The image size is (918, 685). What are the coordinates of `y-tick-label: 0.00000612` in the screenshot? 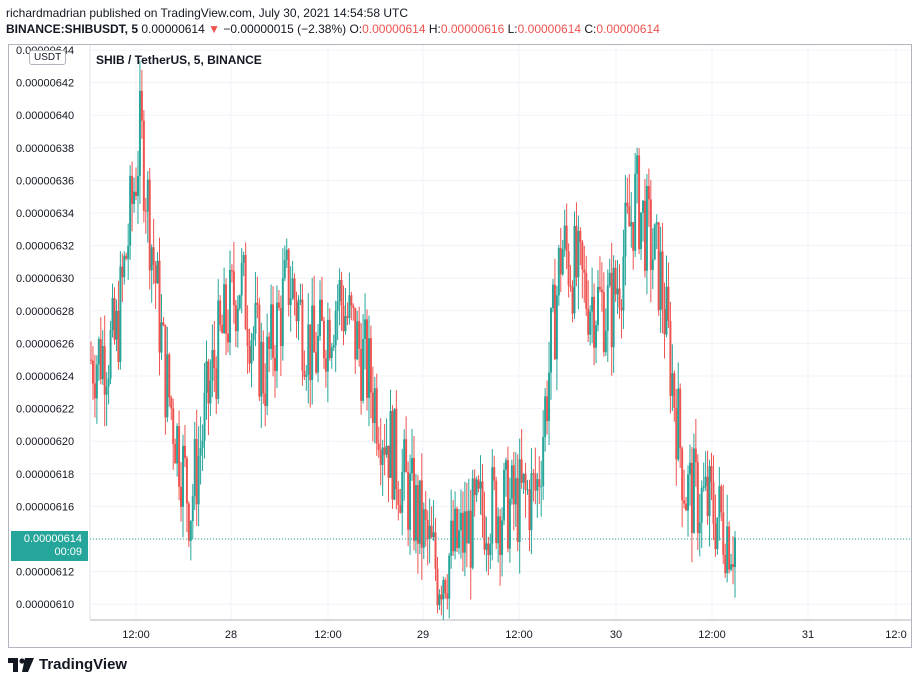 It's located at (45, 573).